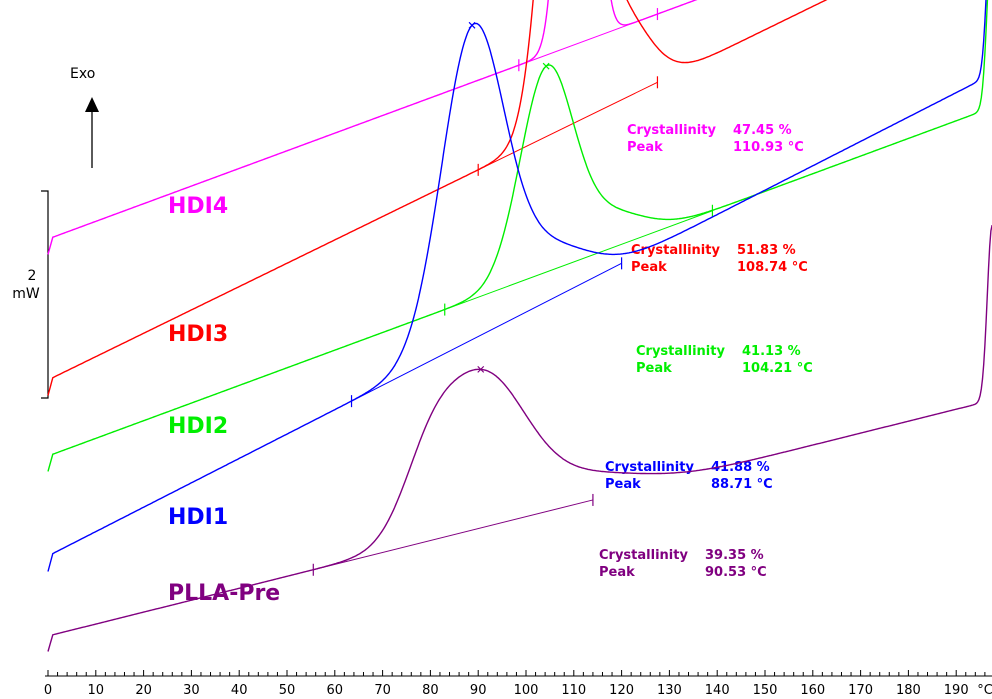  I want to click on x-tick-label: 90, so click(478, 690).